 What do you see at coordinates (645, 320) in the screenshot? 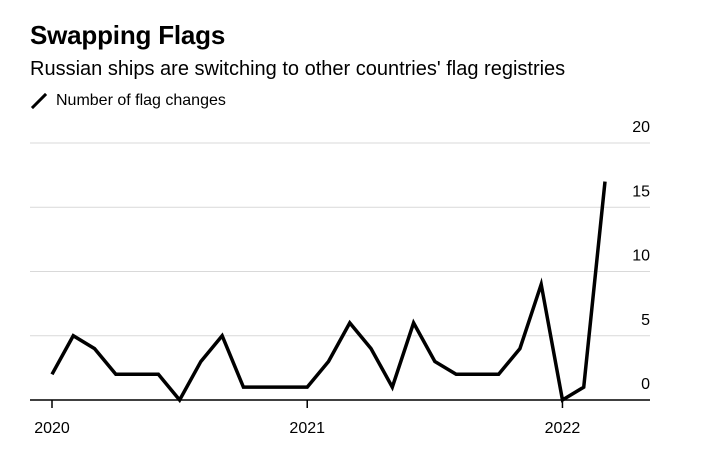
I see `y-tick-label-5: 5` at bounding box center [645, 320].